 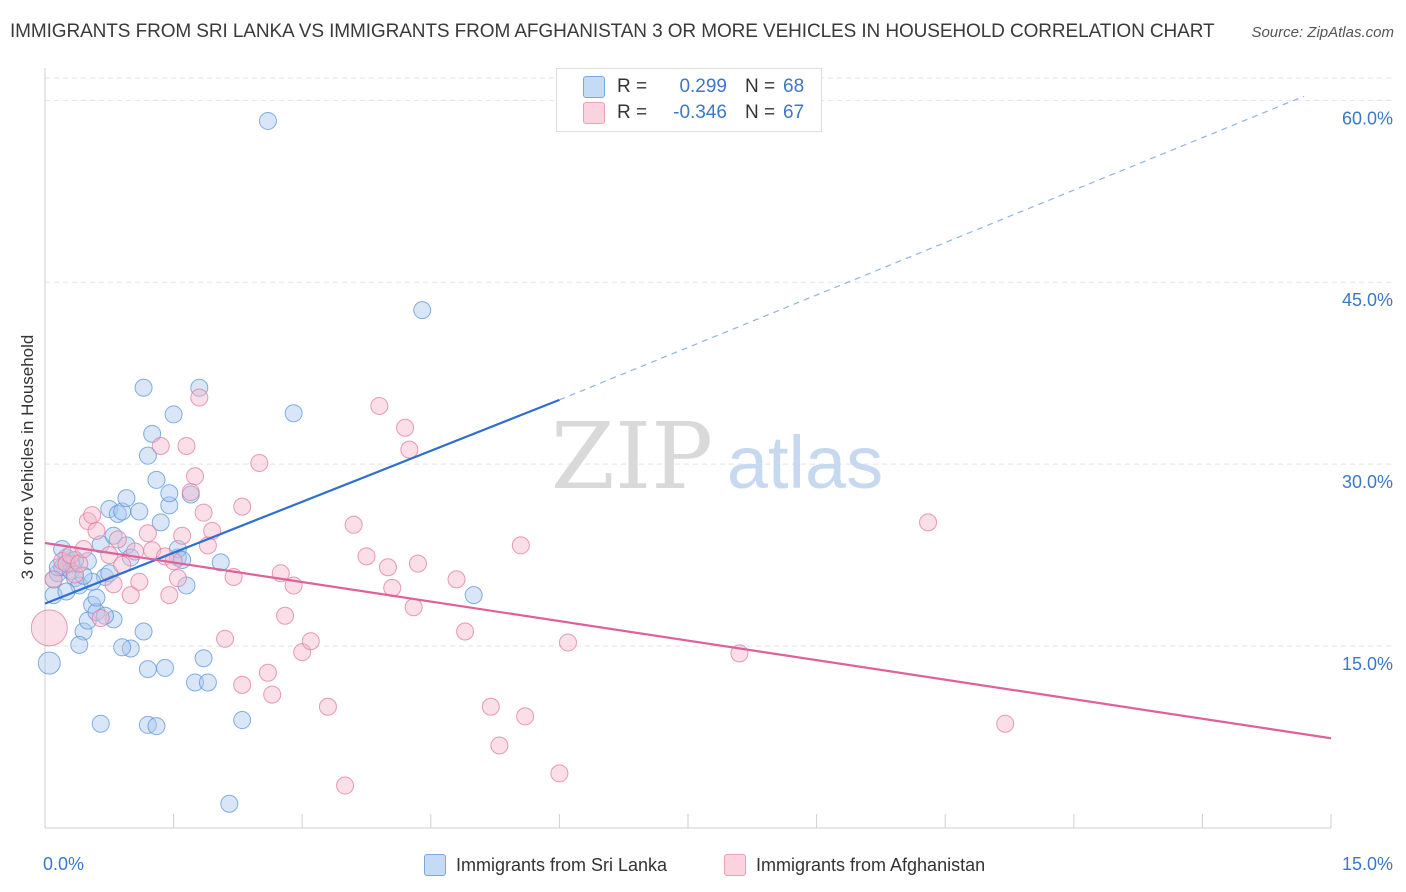 I want to click on y-tick-label: 60.0%, so click(x=1367, y=118).